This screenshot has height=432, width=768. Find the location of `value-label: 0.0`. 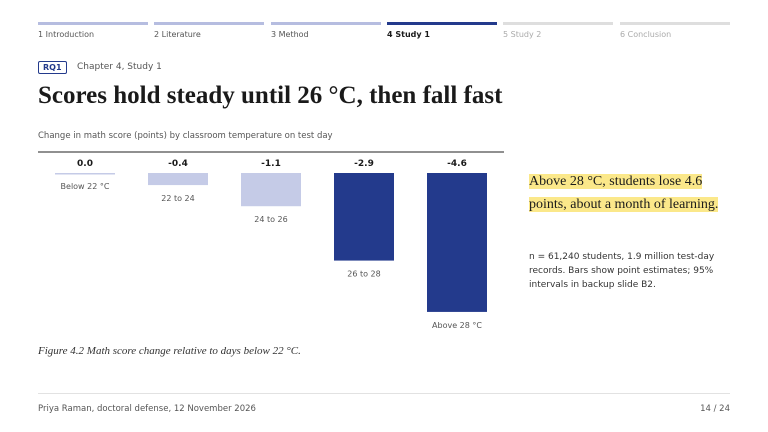

value-label: 0.0 is located at coordinates (85, 164).